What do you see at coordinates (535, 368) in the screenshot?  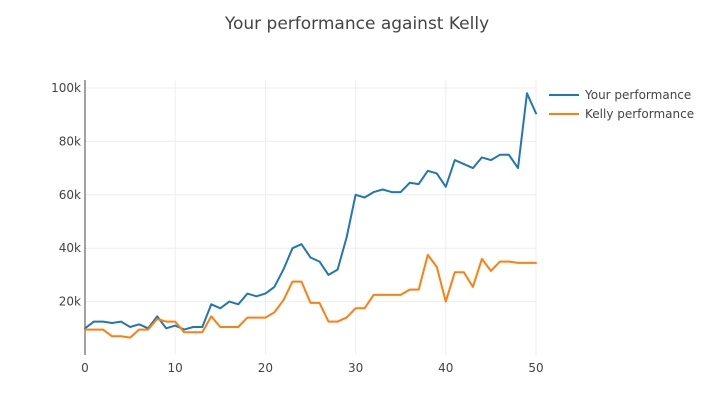 I see `x-tick-label: 50` at bounding box center [535, 368].